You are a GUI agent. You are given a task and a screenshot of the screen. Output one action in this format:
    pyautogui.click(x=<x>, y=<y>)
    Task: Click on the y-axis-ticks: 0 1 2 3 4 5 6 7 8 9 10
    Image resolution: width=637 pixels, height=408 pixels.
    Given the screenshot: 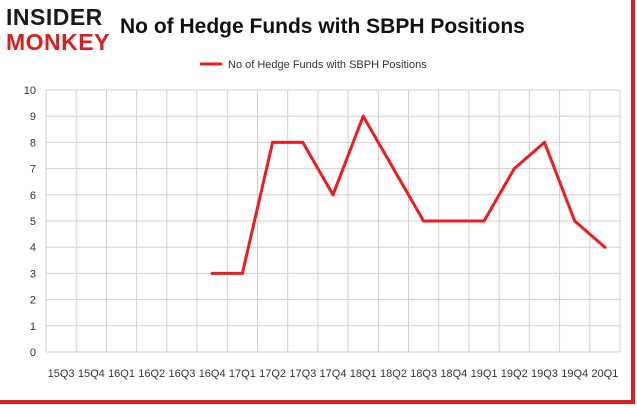 What is the action you would take?
    pyautogui.click(x=30, y=222)
    